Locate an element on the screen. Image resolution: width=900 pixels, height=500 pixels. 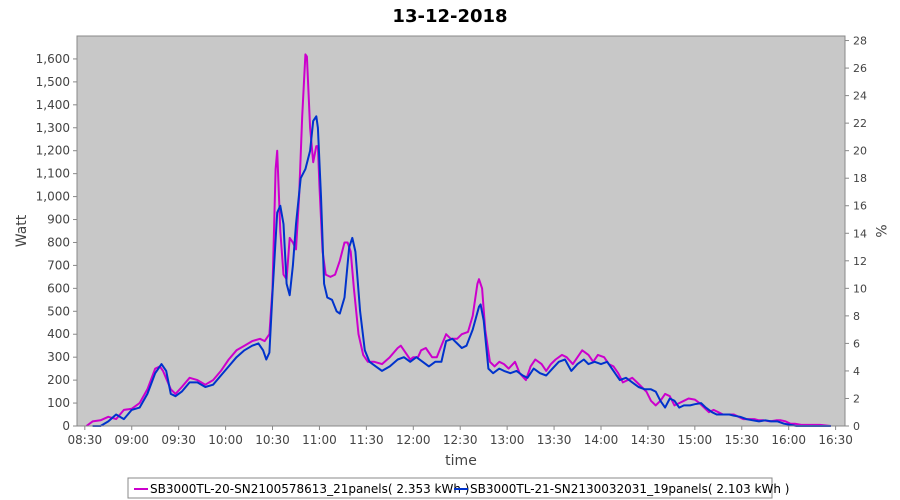
y-tick-label: 300 is located at coordinates (58, 357).